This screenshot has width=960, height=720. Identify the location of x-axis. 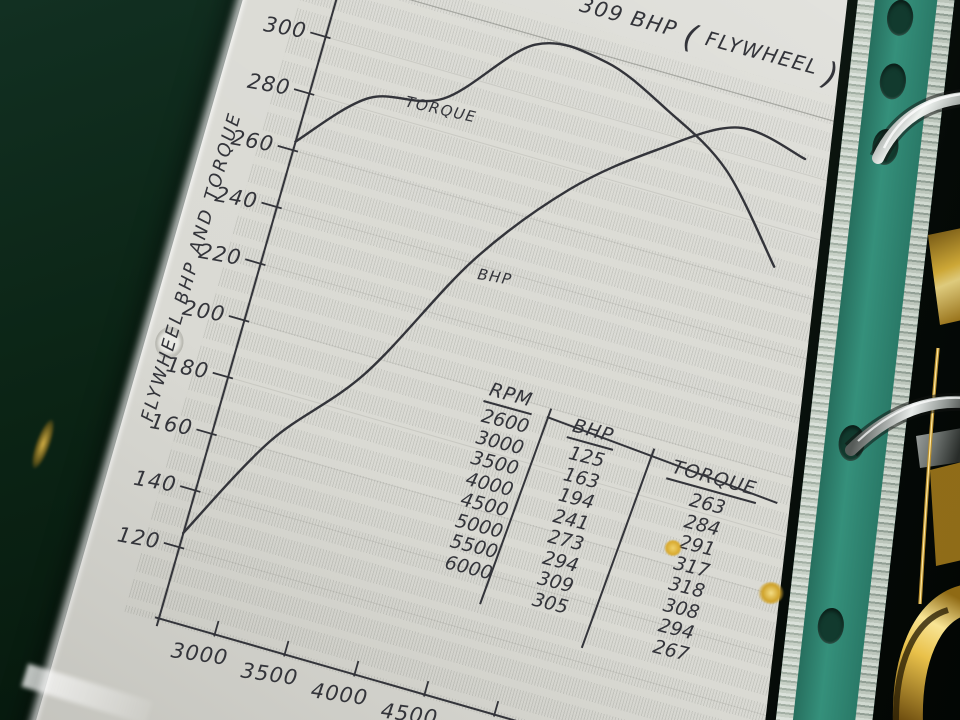
(356, 668).